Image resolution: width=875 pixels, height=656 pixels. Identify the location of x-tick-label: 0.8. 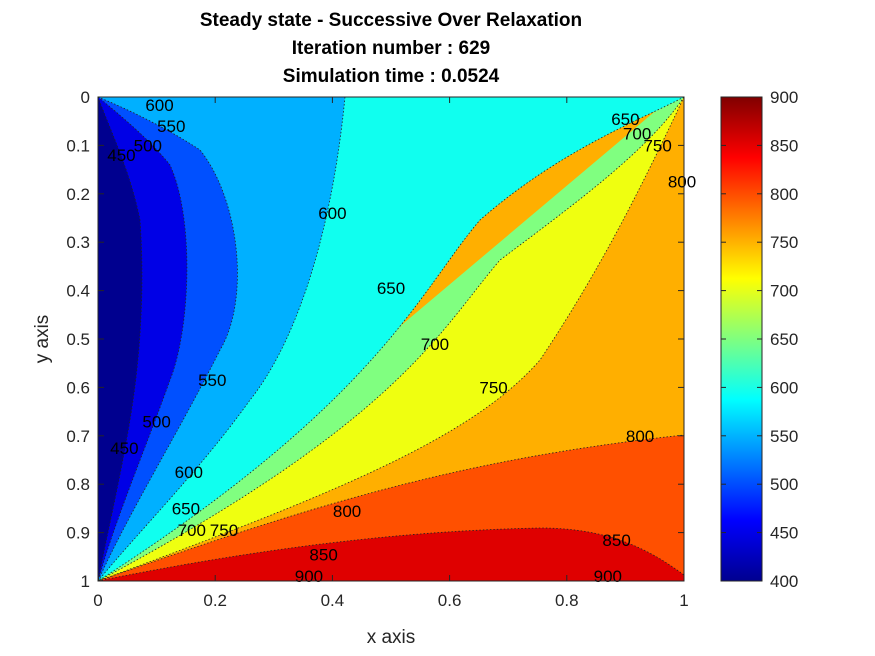
(567, 600).